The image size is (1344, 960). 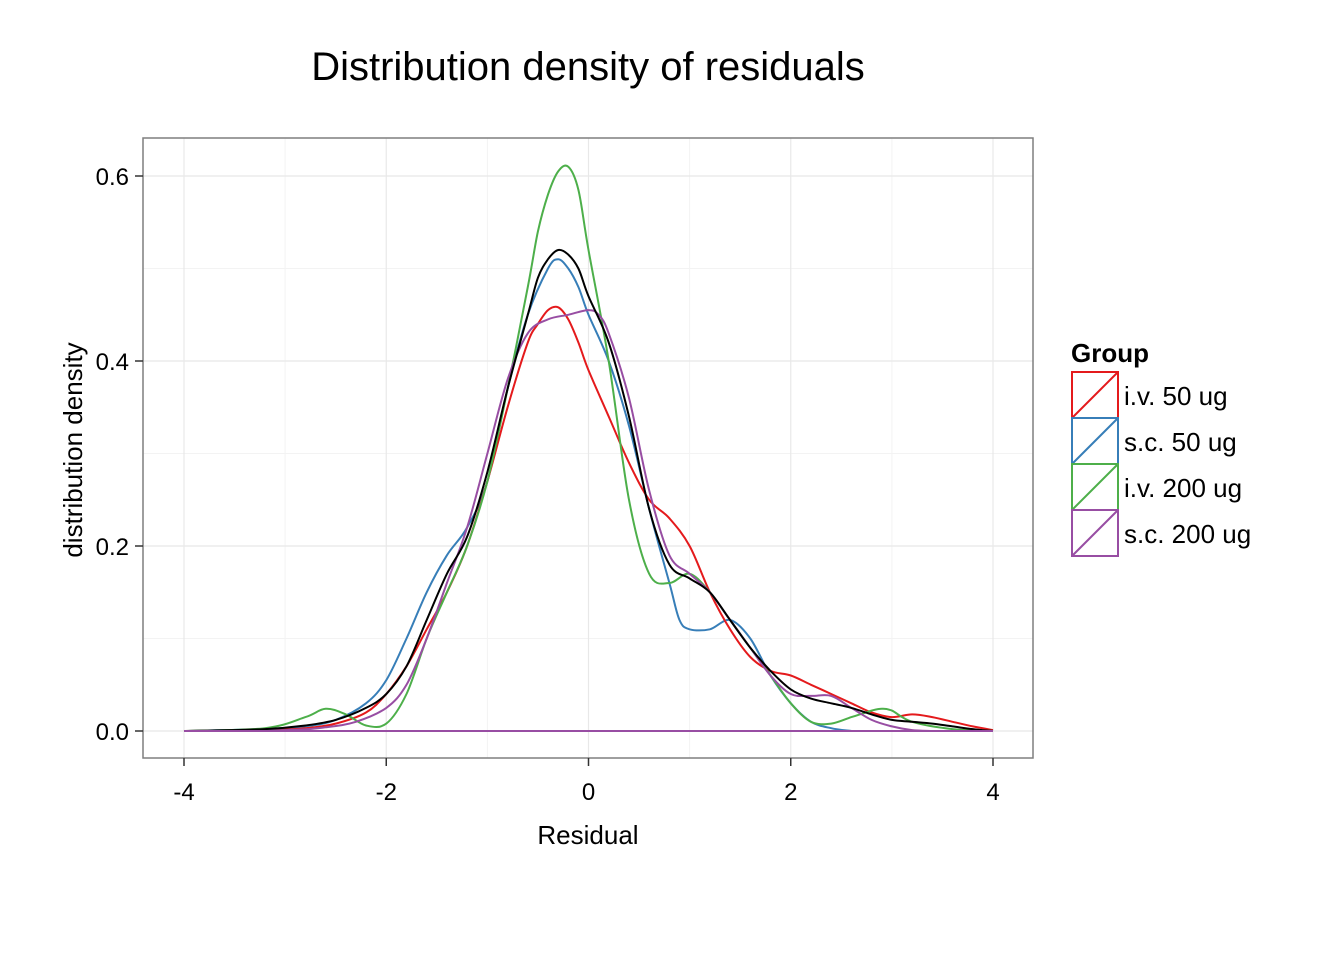 I want to click on legend-title: Group, so click(x=1110, y=353).